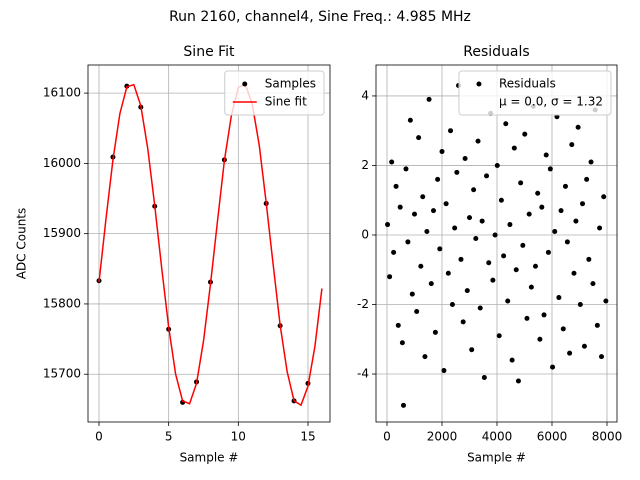  I want to click on legend-label: Samples, so click(290, 84).